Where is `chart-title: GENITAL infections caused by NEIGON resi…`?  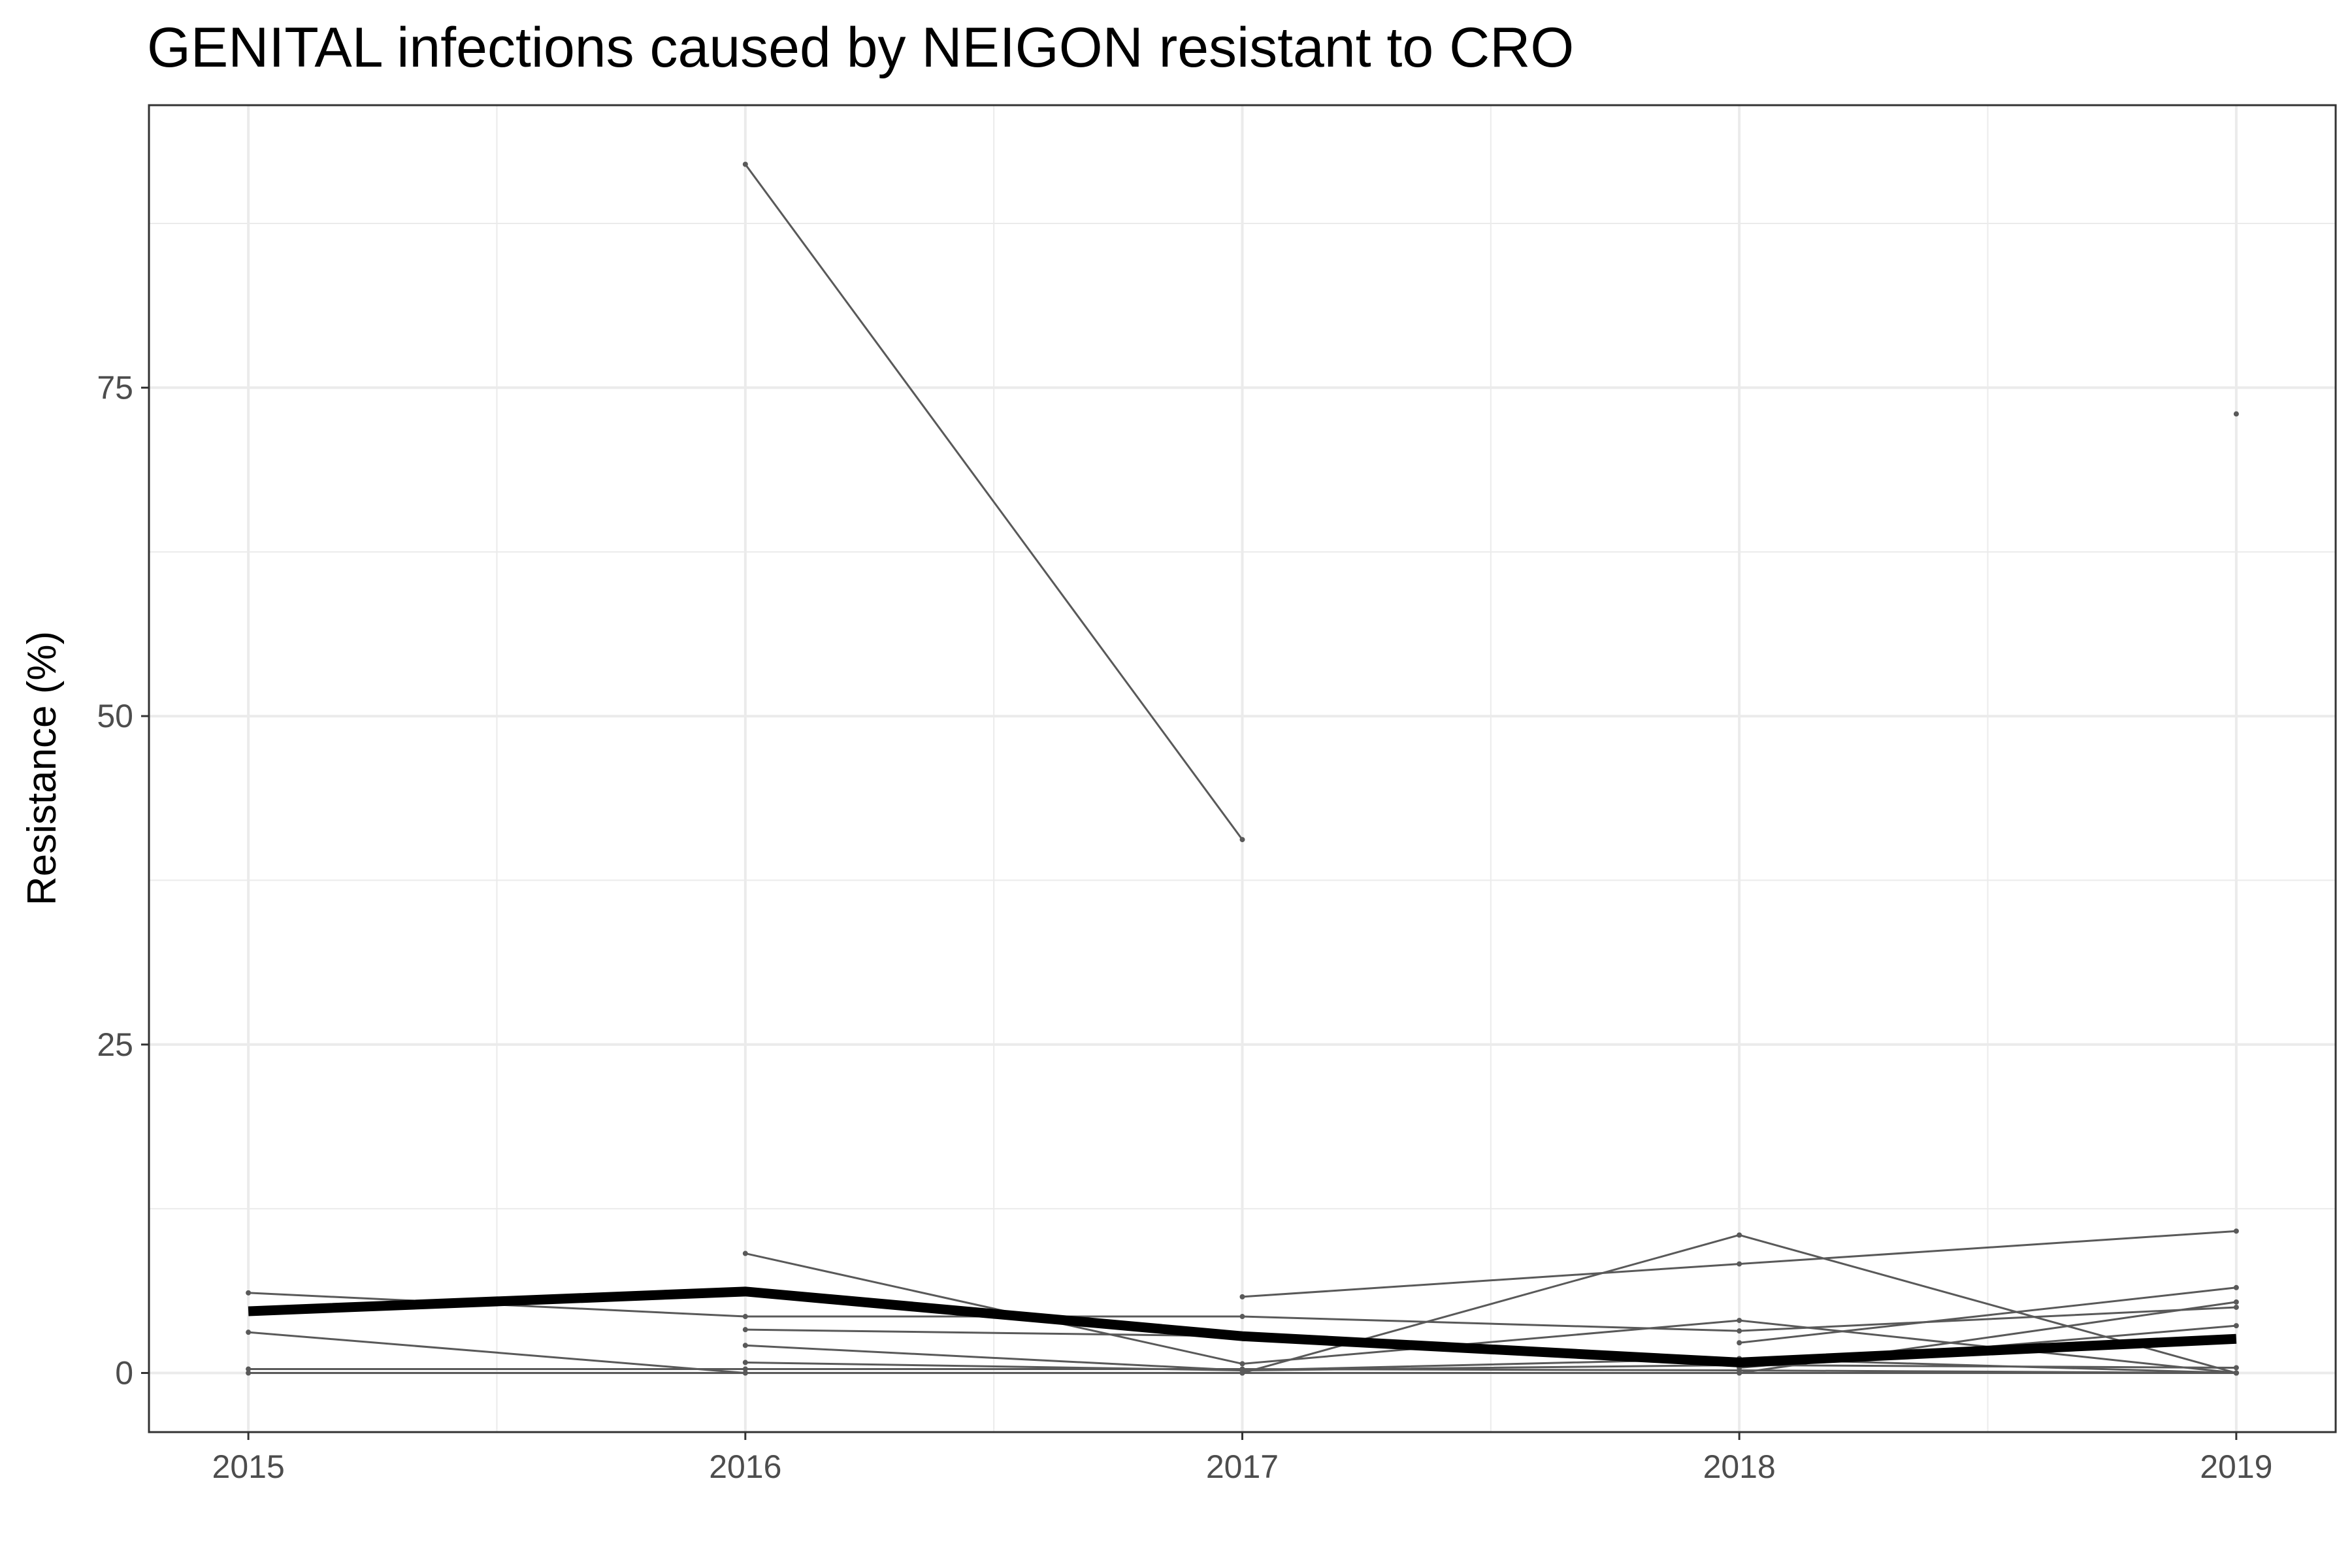 chart-title: GENITAL infections caused by NEIGON resi… is located at coordinates (861, 47).